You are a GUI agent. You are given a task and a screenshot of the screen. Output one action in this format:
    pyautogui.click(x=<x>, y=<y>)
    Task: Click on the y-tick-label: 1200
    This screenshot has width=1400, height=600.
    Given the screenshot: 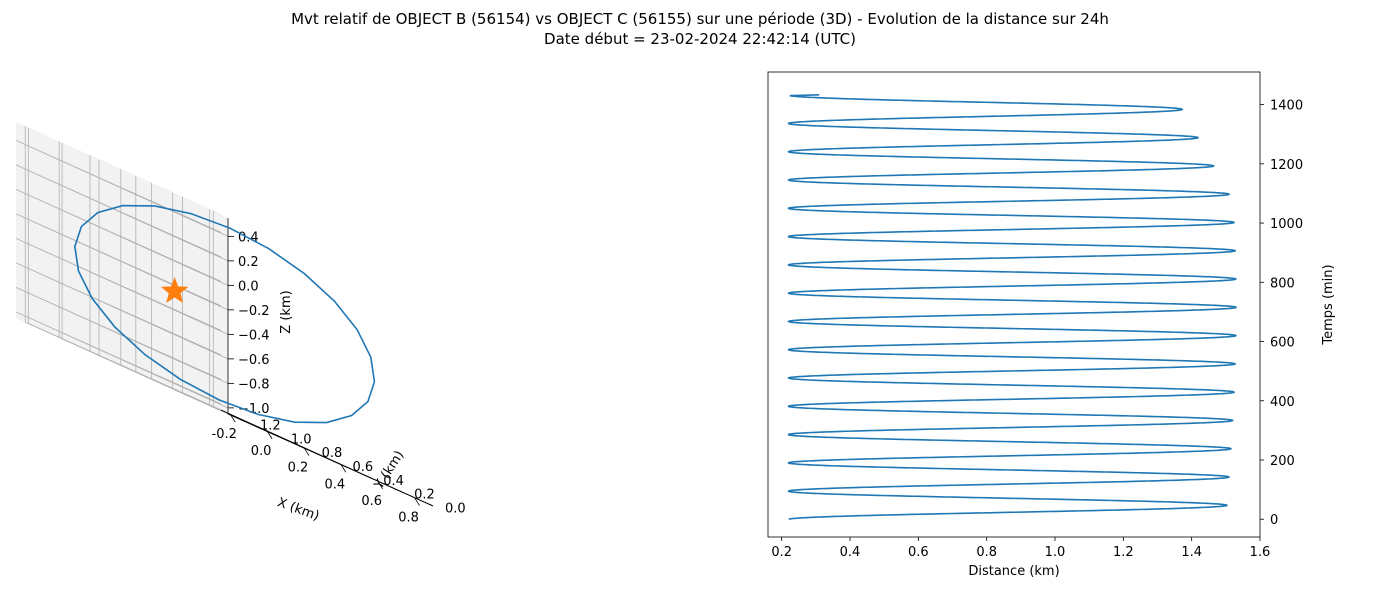 What is the action you would take?
    pyautogui.click(x=1286, y=165)
    